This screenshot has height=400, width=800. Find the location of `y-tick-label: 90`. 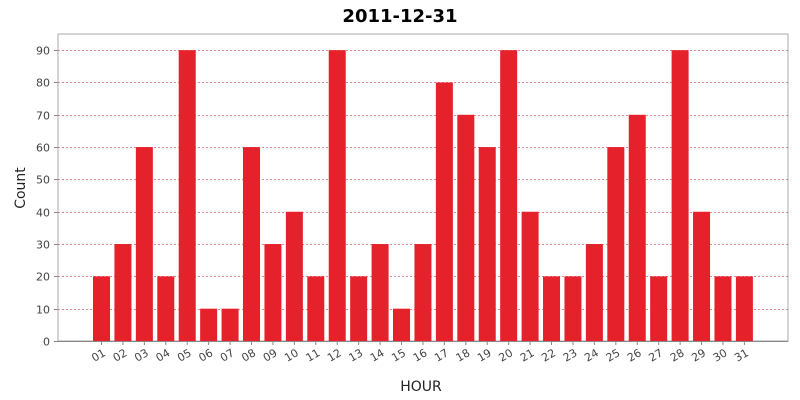

y-tick-label: 90 is located at coordinates (43, 51).